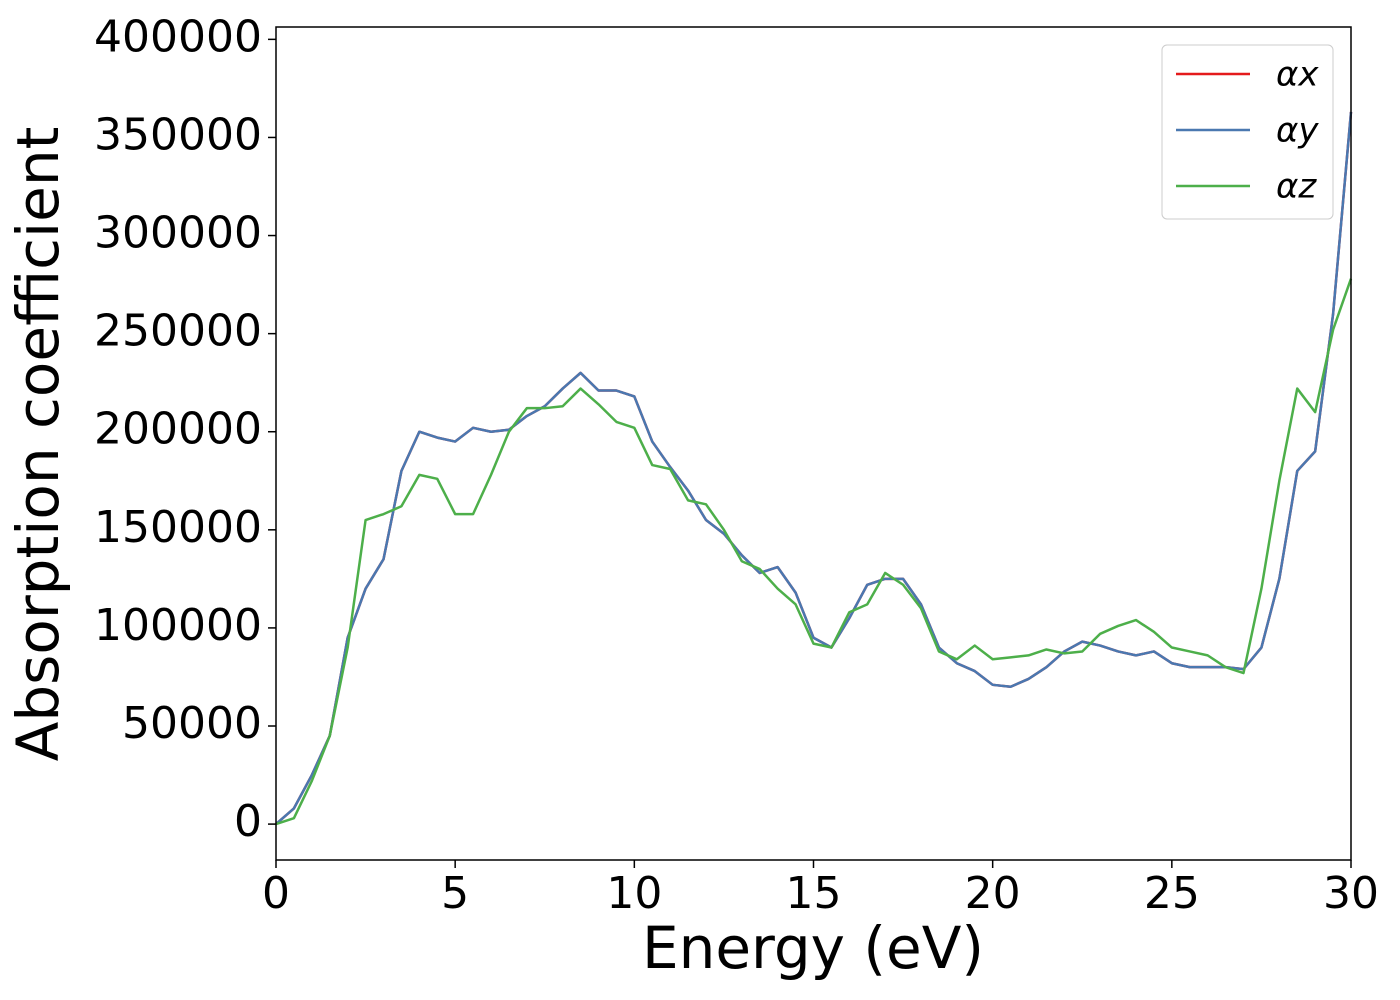 The image size is (1400, 1000). I want to click on y-tick-label: 0, so click(248, 821).